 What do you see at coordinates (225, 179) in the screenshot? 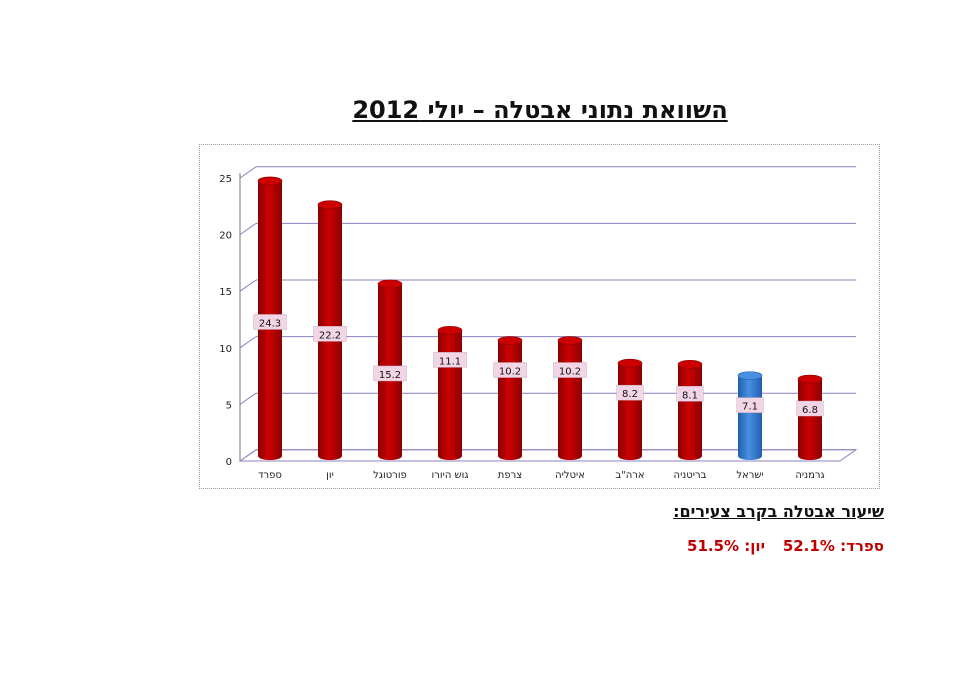
I see `y-tick-label: 25` at bounding box center [225, 179].